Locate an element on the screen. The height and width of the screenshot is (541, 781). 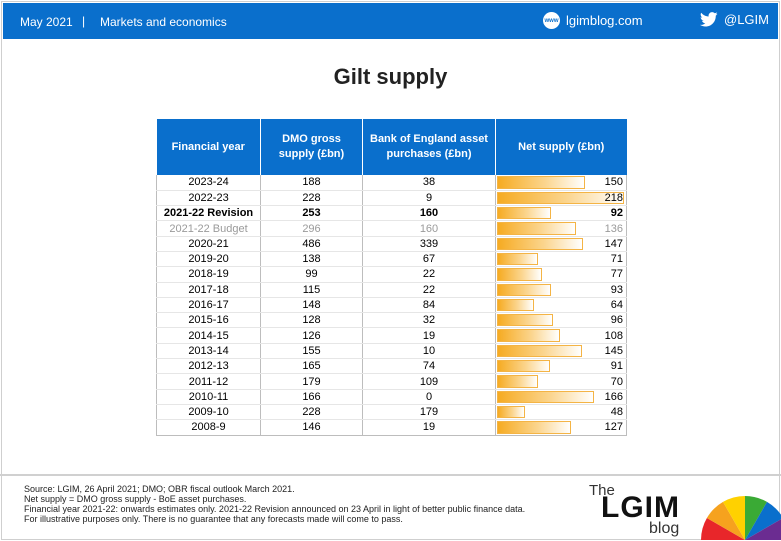
table-row: 2017-18 115 22 93 is located at coordinates (391, 290).